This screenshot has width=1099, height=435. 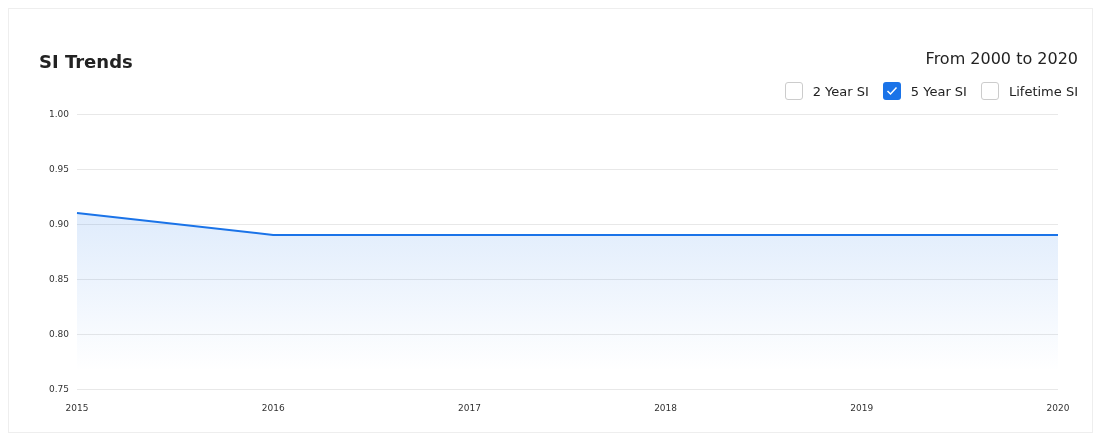 I want to click on y-tick-label: 1.00, so click(x=59, y=114).